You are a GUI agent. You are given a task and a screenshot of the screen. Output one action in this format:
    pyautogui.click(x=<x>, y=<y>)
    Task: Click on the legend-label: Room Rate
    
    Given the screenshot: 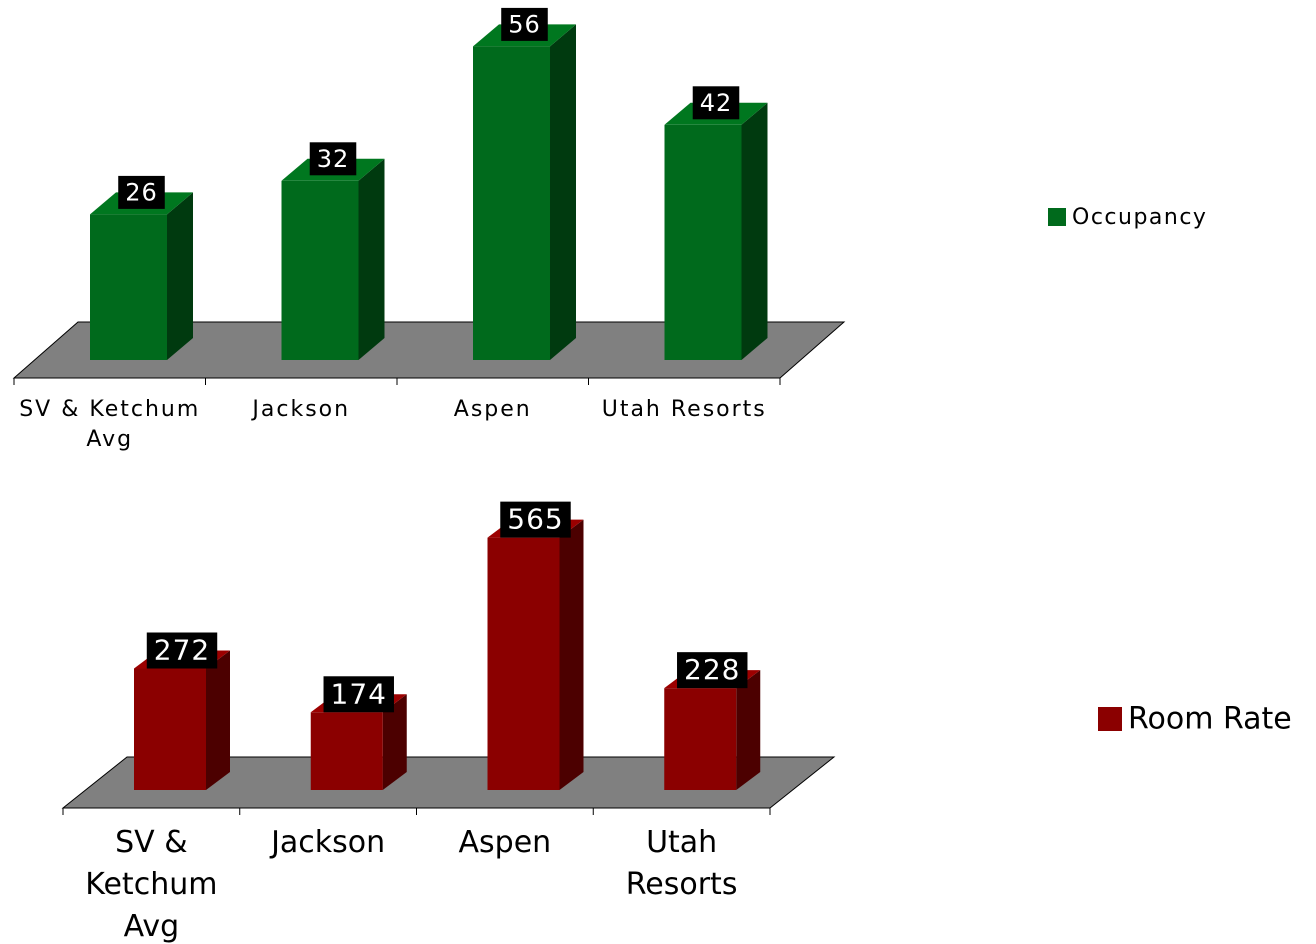 What is the action you would take?
    pyautogui.click(x=1210, y=719)
    